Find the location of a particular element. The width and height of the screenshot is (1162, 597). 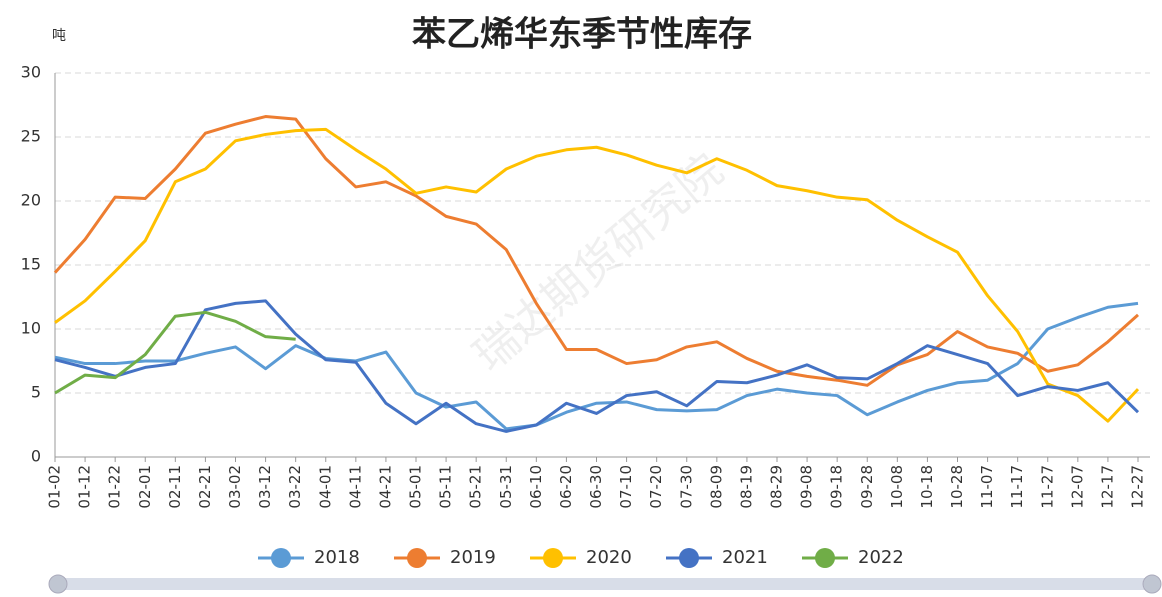

x-tick-label: 03-12 is located at coordinates (265, 487).